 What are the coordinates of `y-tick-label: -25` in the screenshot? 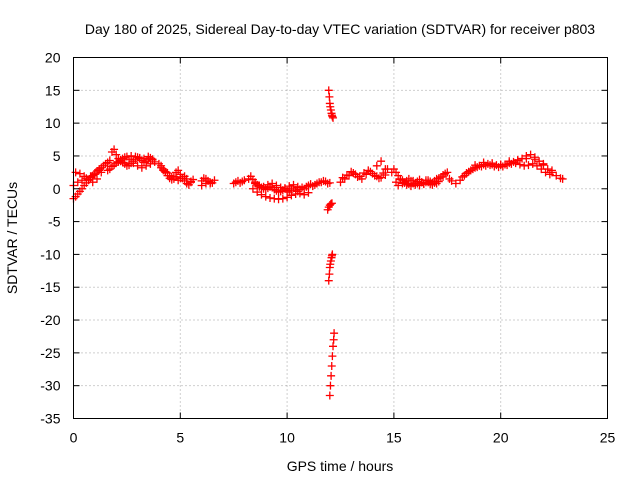 It's located at (50, 353).